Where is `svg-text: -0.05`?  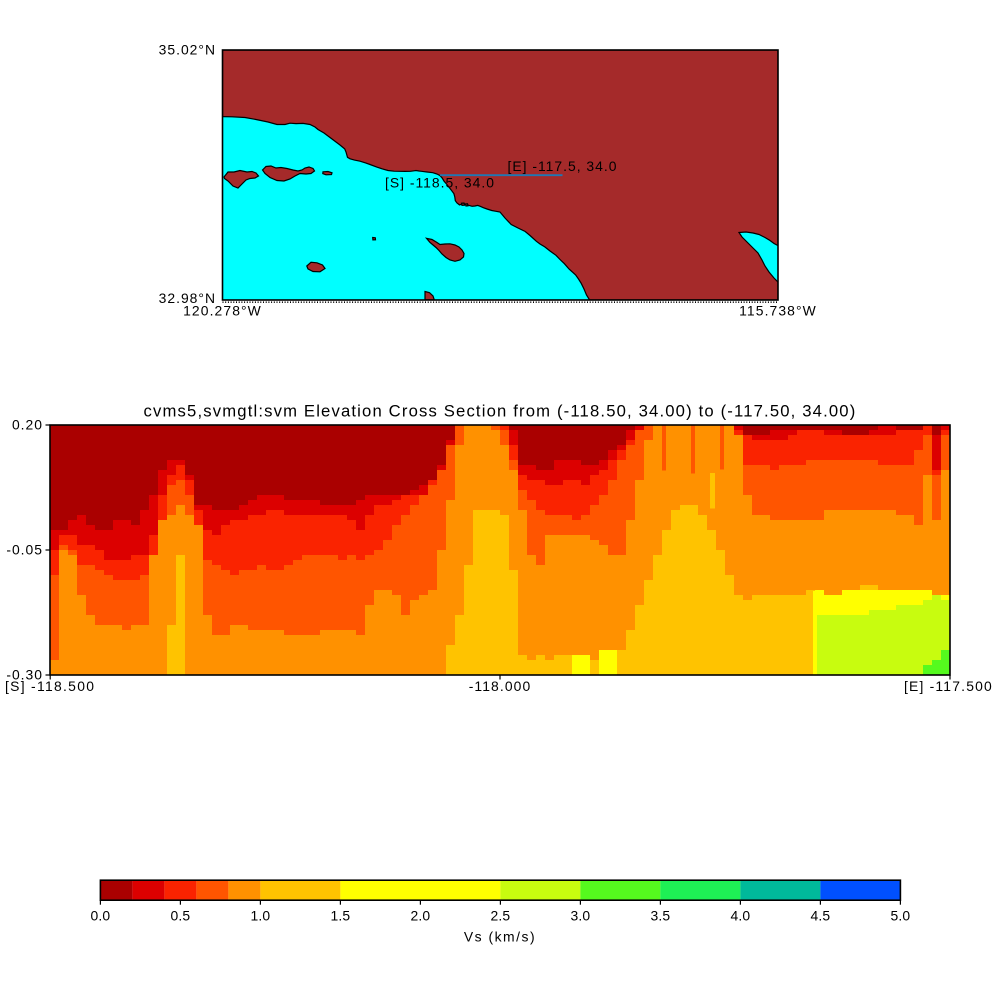
svg-text: -0.05 is located at coordinates (24, 550).